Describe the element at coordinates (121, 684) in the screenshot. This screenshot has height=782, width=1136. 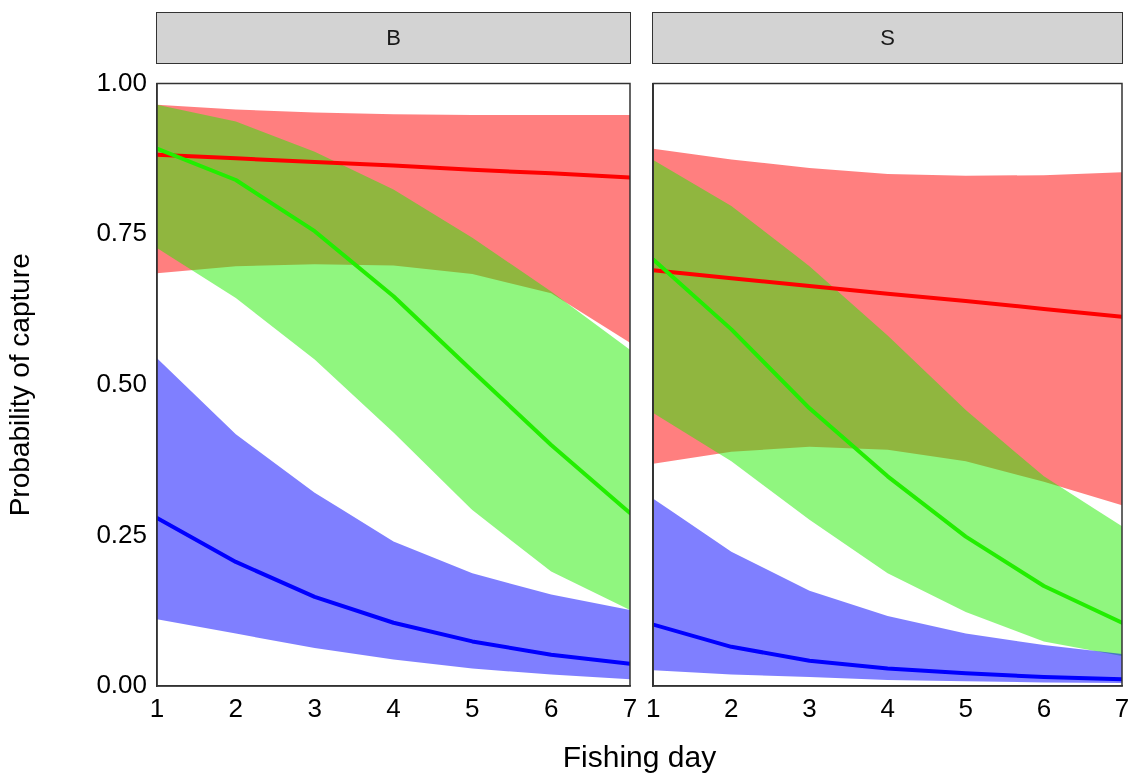
I see `y-tick-label: 0.00` at that location.